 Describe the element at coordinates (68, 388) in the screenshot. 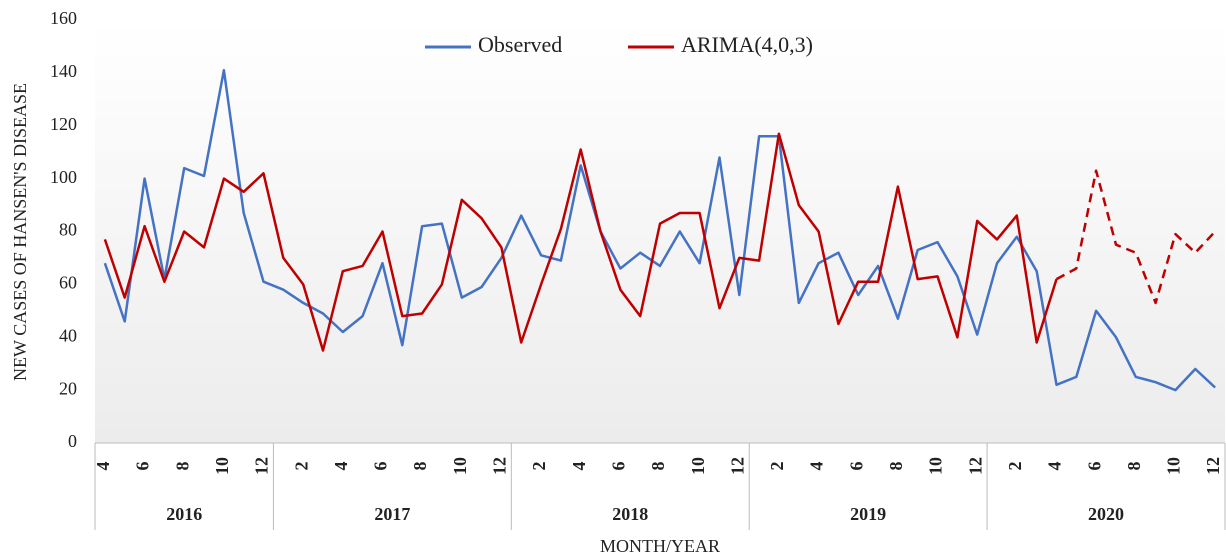

I see `y-tick-label: 20` at that location.